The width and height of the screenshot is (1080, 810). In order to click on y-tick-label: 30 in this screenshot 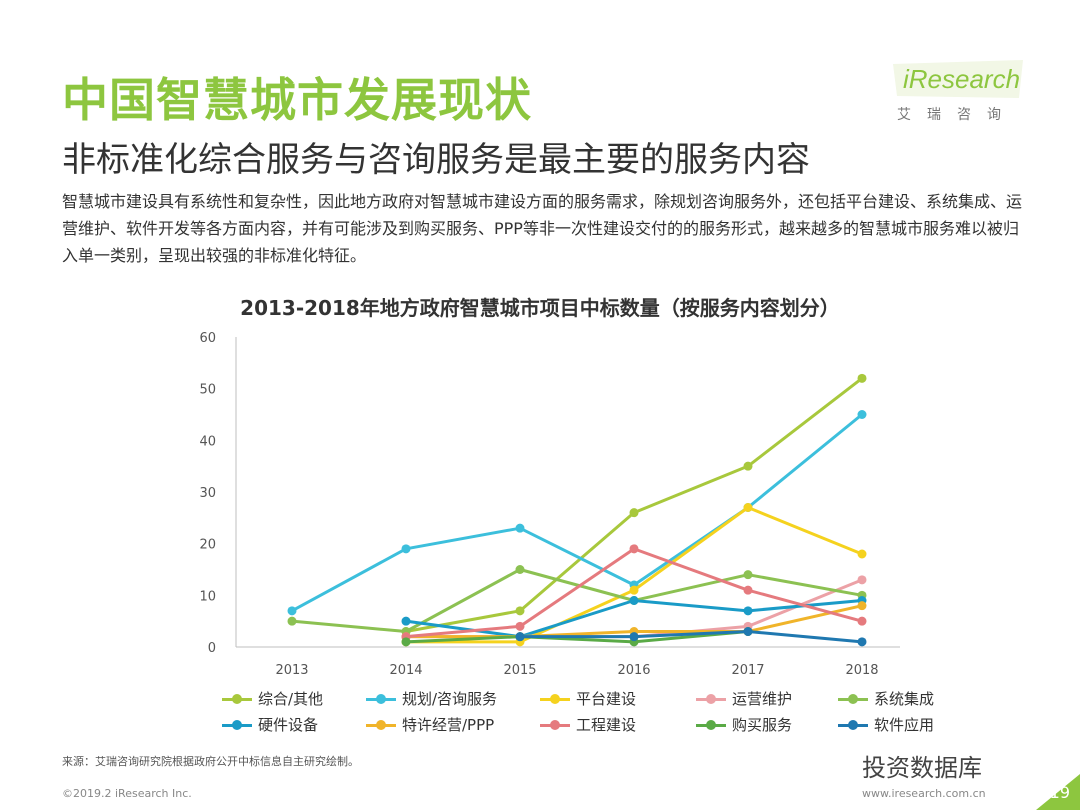, I will do `click(207, 493)`.